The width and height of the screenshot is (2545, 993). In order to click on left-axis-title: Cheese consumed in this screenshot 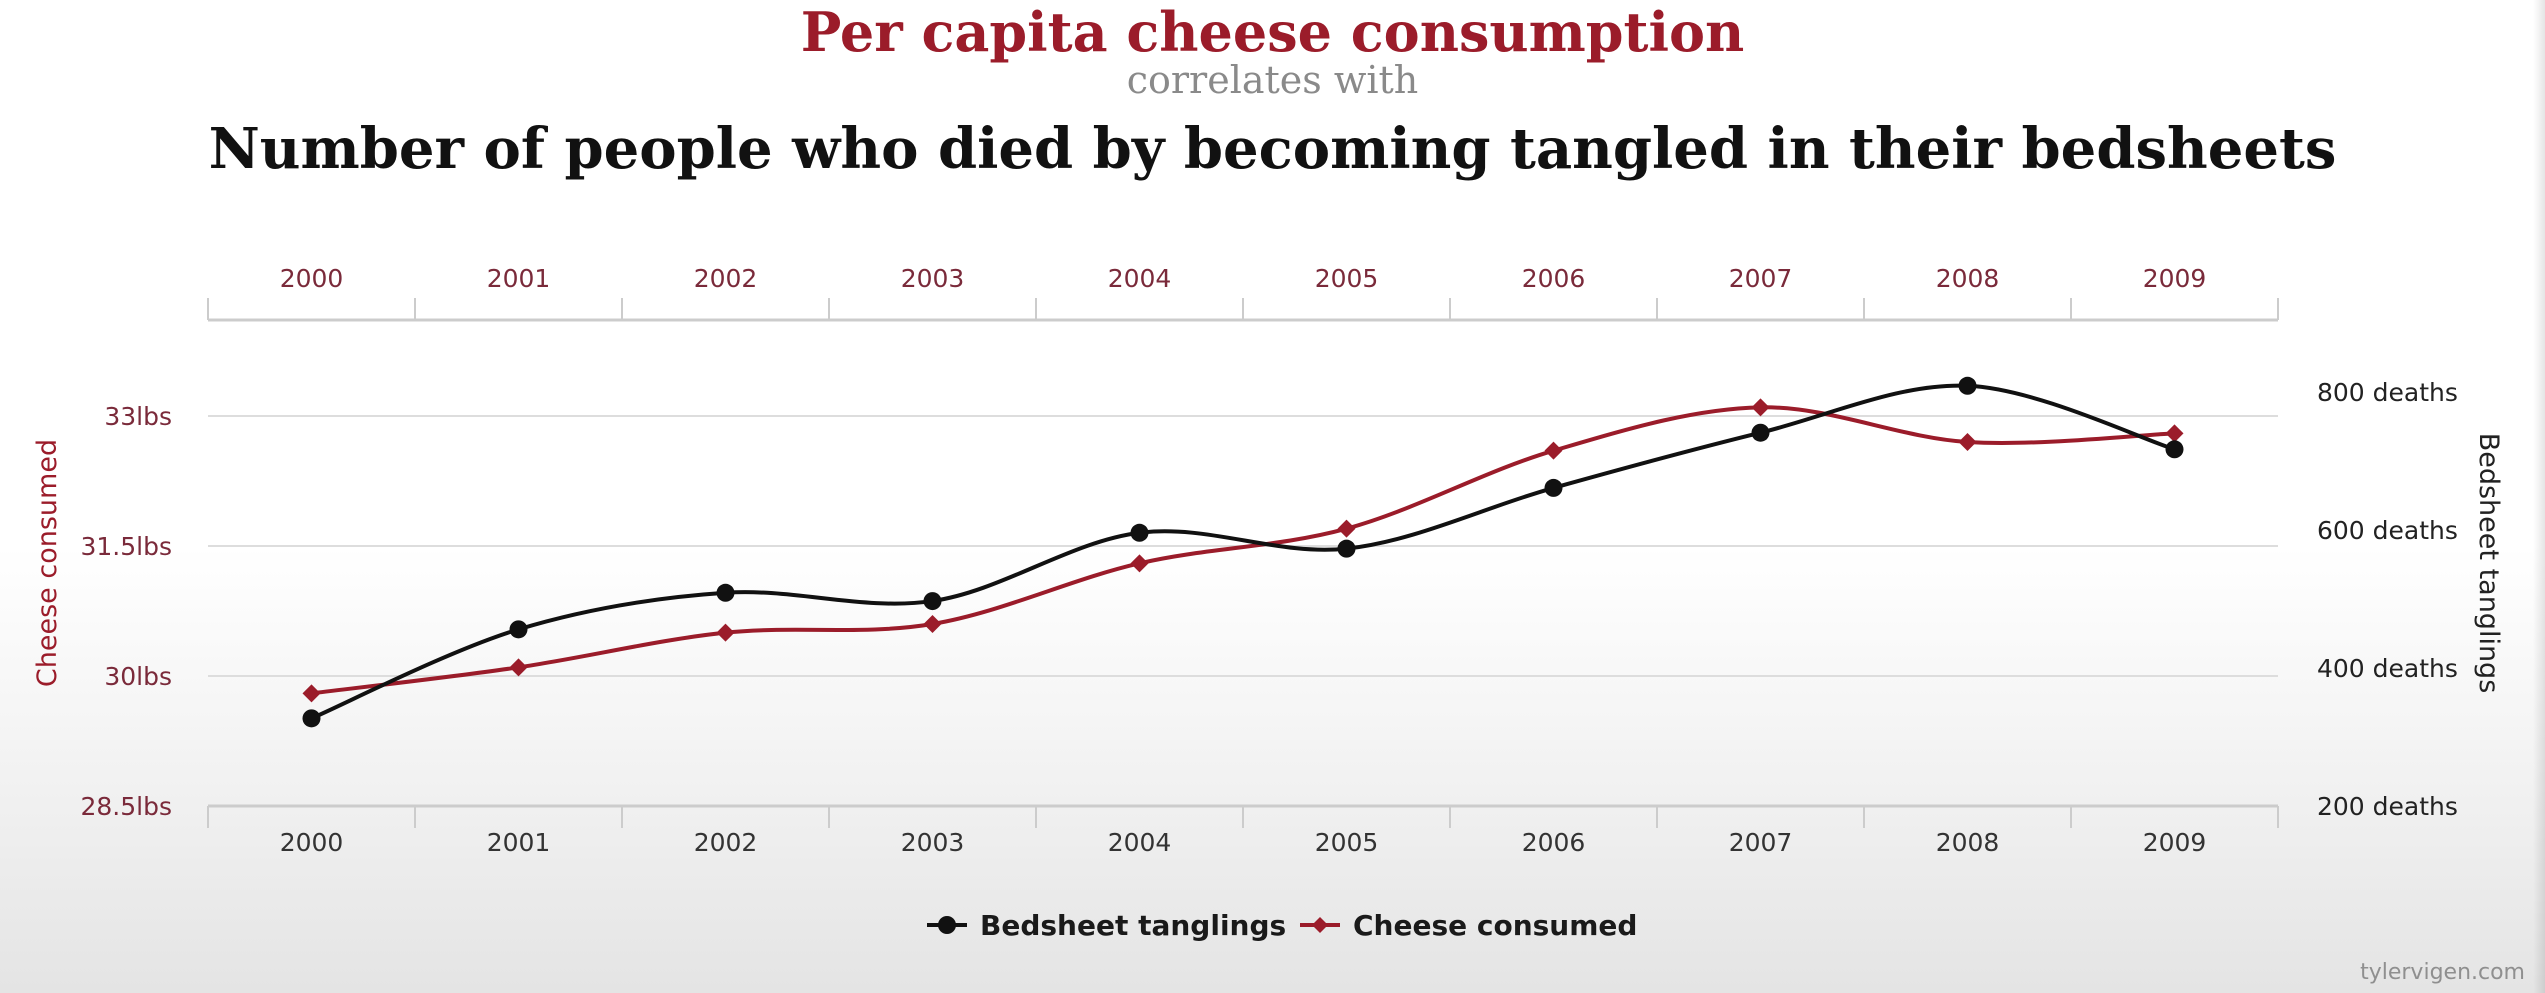, I will do `click(47, 563)`.